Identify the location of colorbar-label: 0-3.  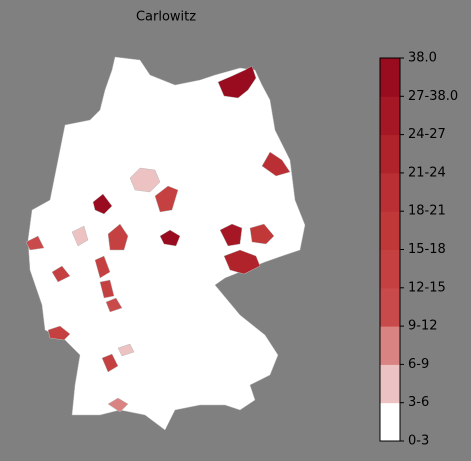
(418, 441).